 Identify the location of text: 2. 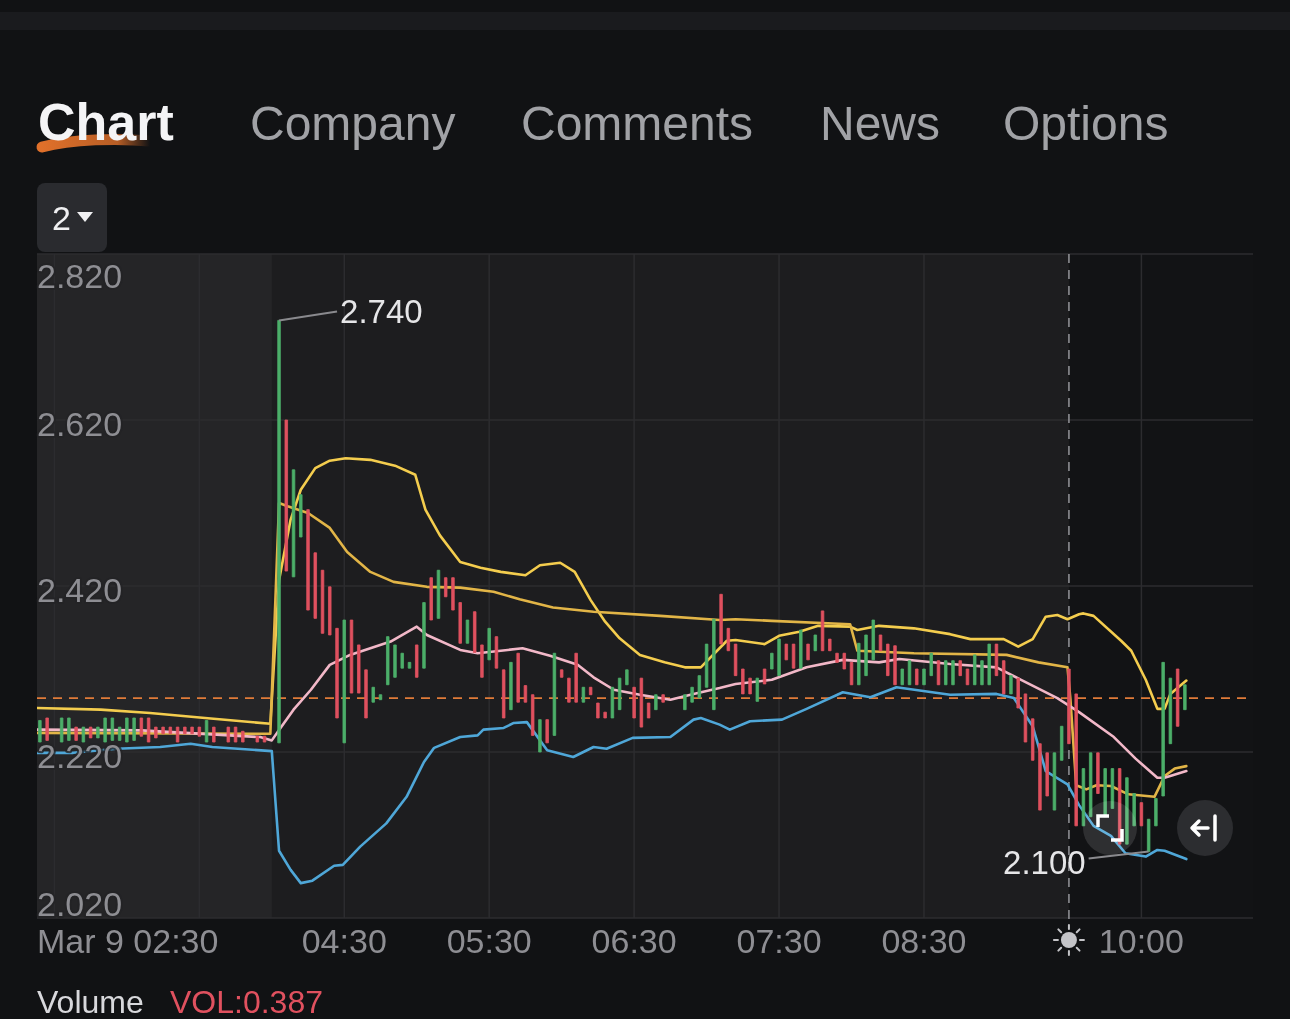
(61, 218).